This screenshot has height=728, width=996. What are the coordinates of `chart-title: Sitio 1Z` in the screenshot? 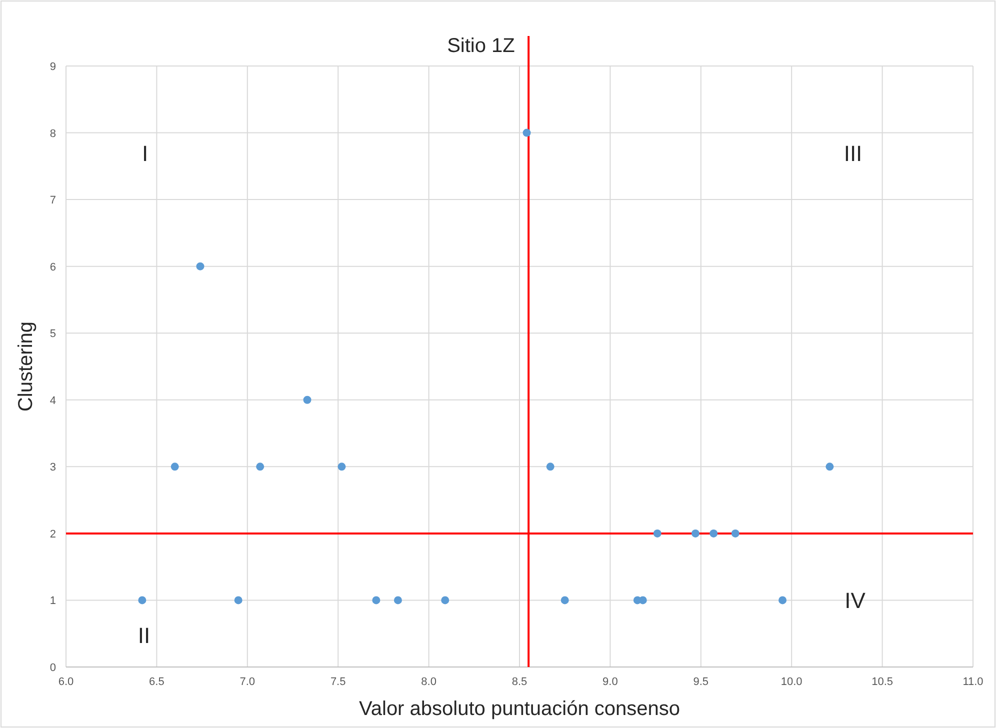 It's located at (481, 46).